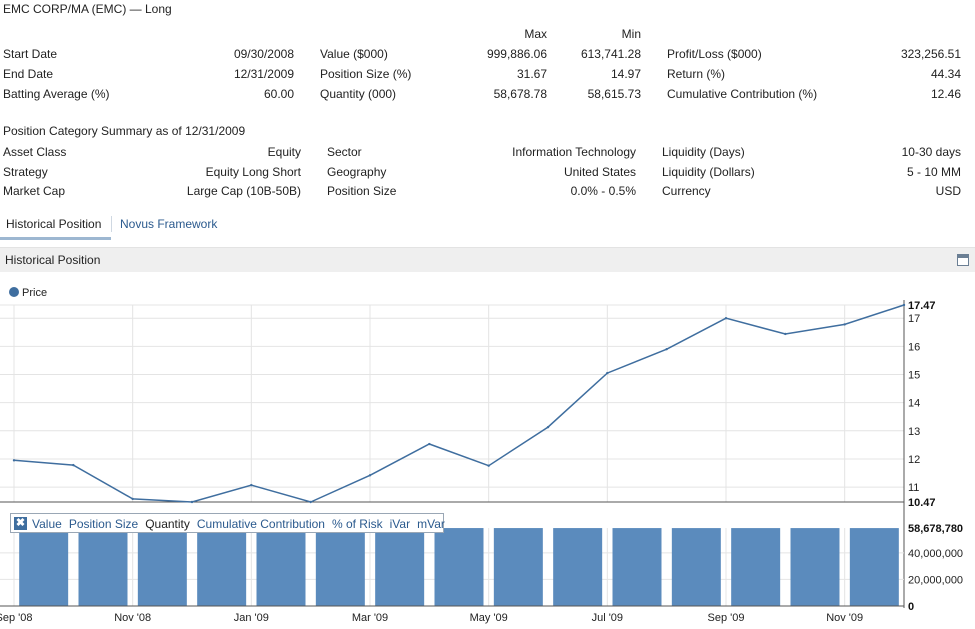 The height and width of the screenshot is (629, 975). Describe the element at coordinates (911, 607) in the screenshot. I see `y2-tick-label: 0` at that location.